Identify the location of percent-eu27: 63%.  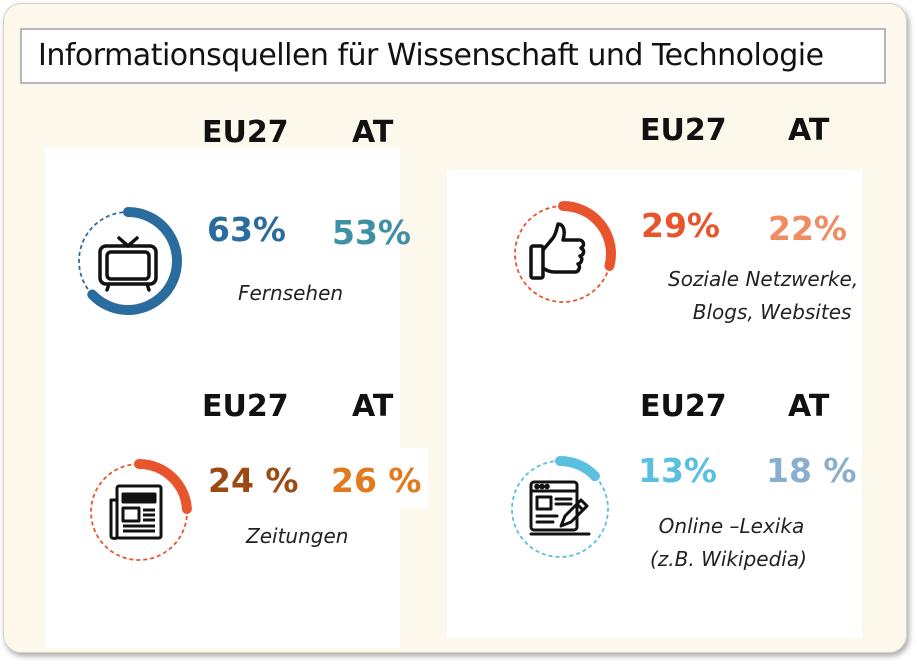
(246, 229).